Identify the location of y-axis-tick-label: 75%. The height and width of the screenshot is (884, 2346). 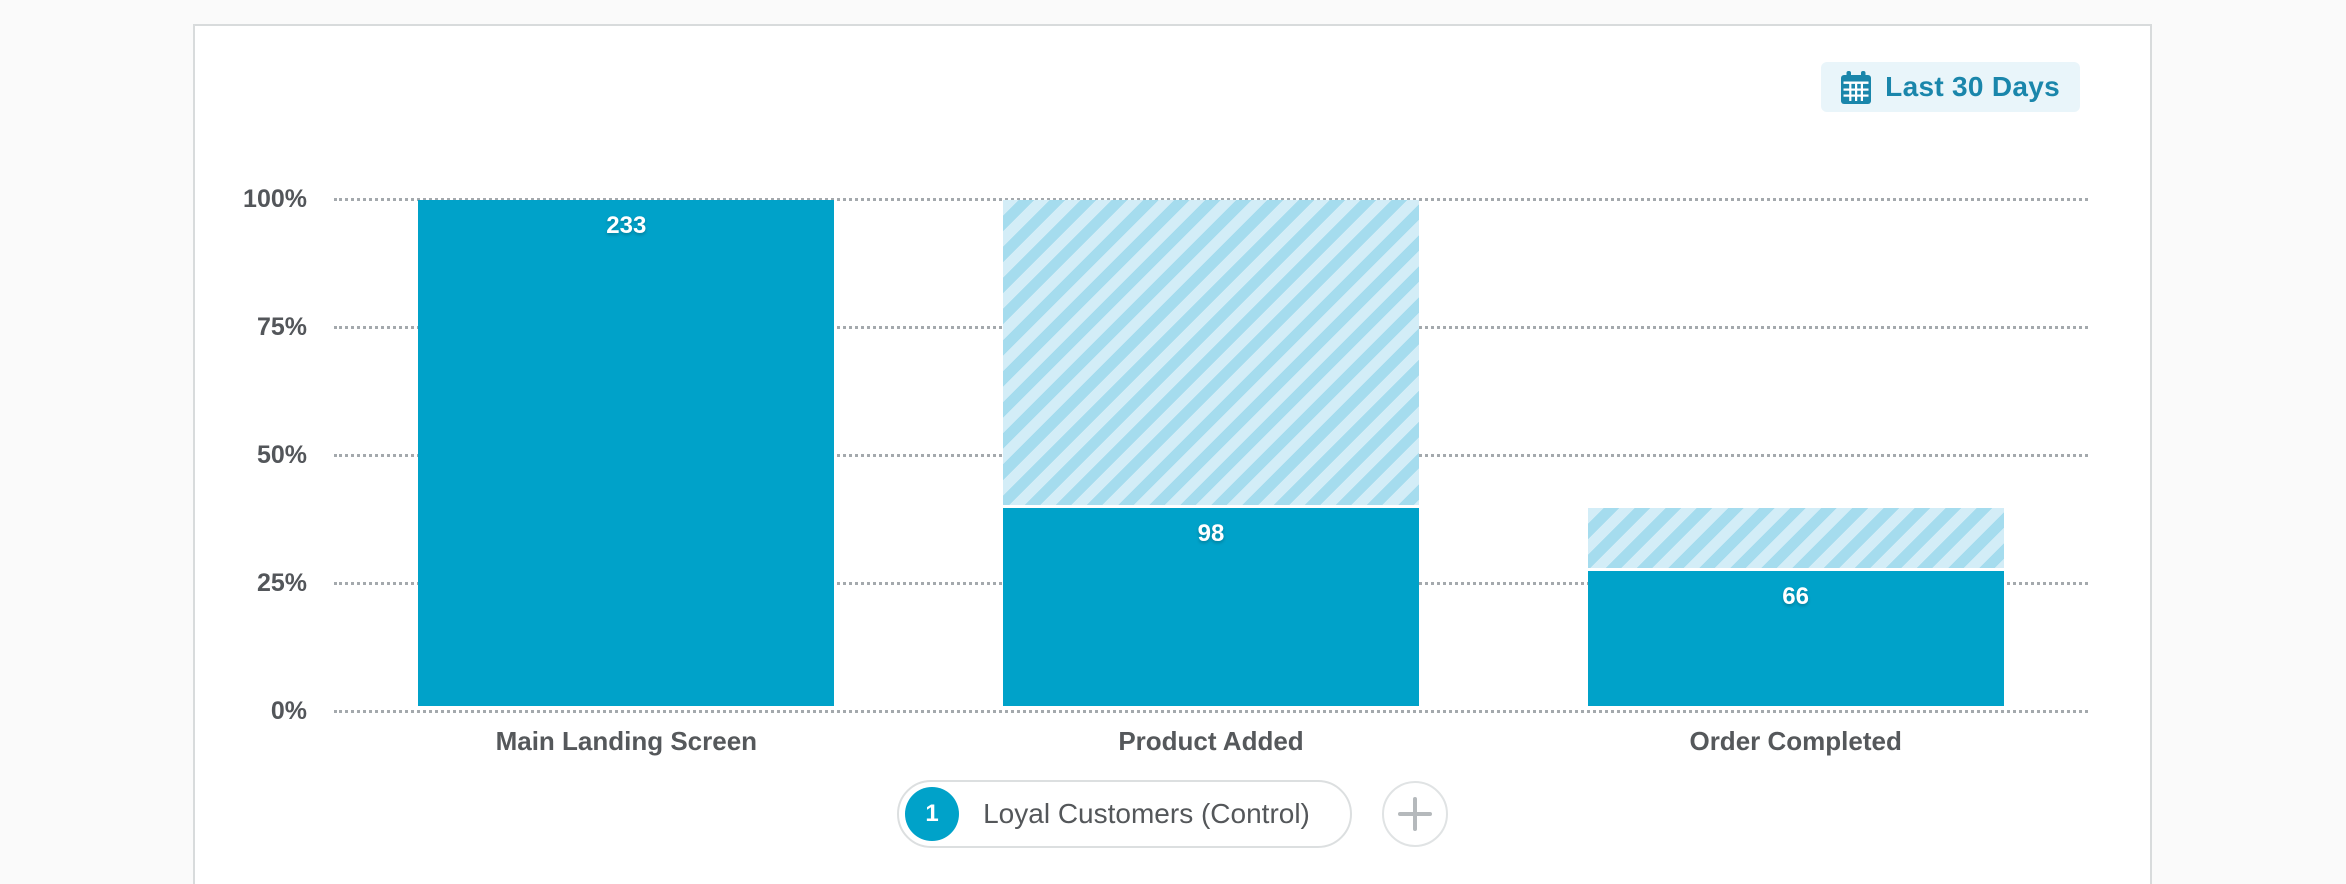
(281, 327).